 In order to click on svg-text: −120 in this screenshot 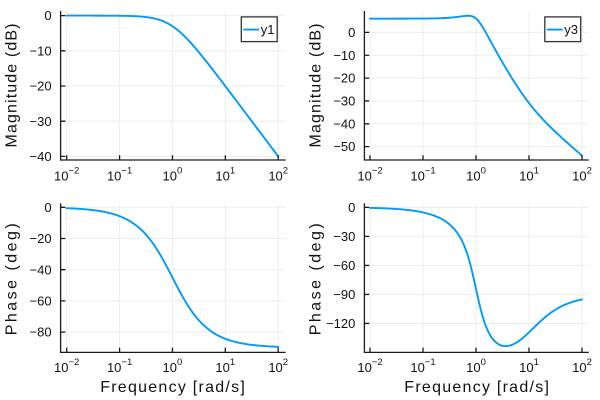, I will do `click(340, 323)`.